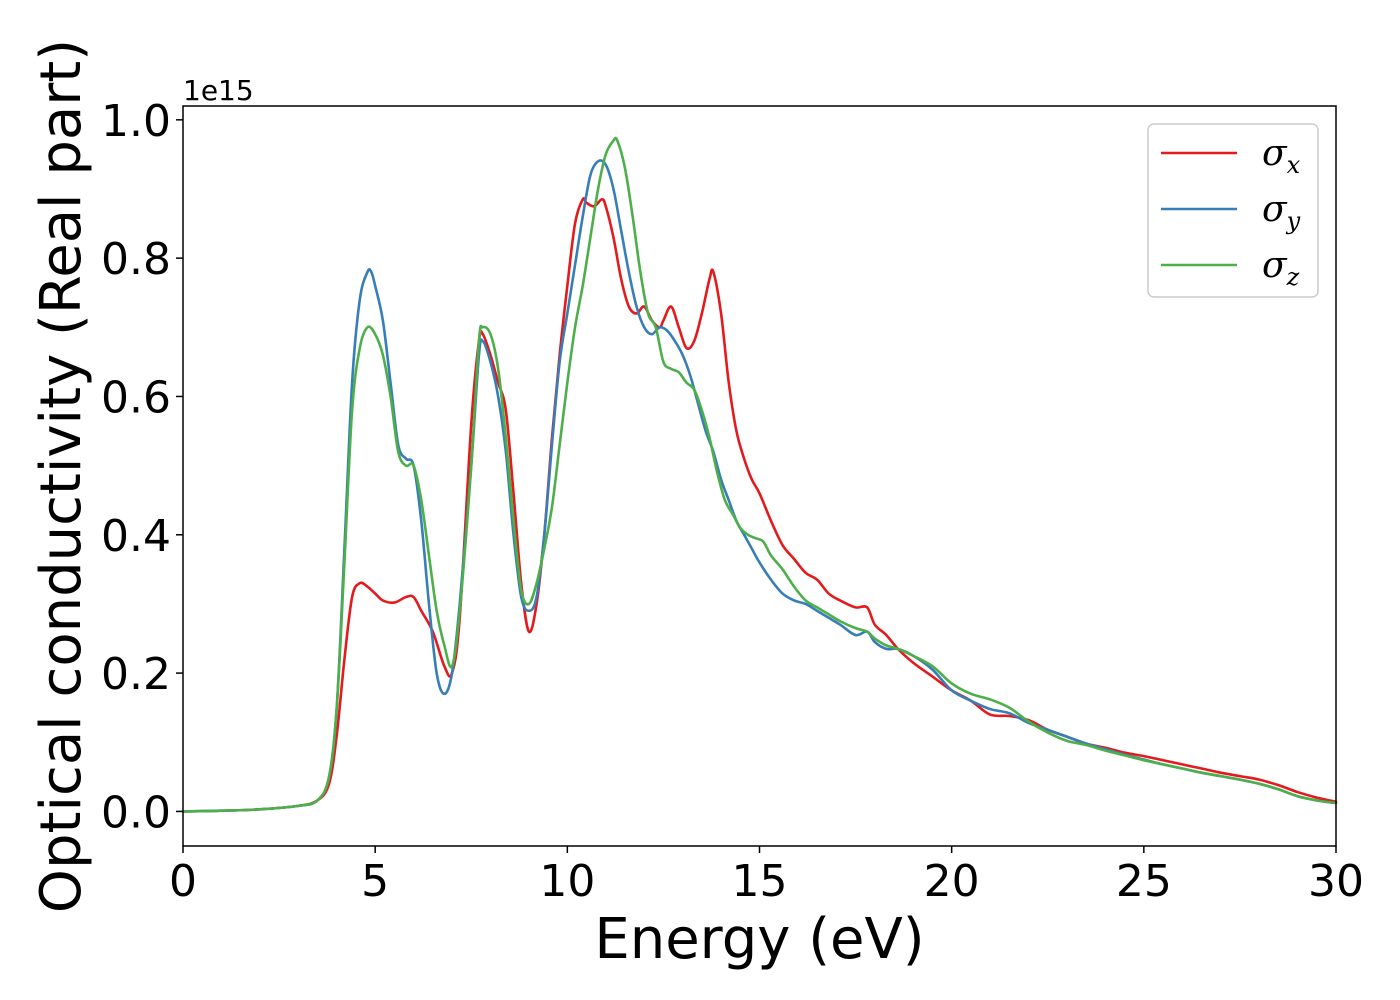 This screenshot has height=1000, width=1400. I want to click on x-tick-label: 25, so click(1144, 881).